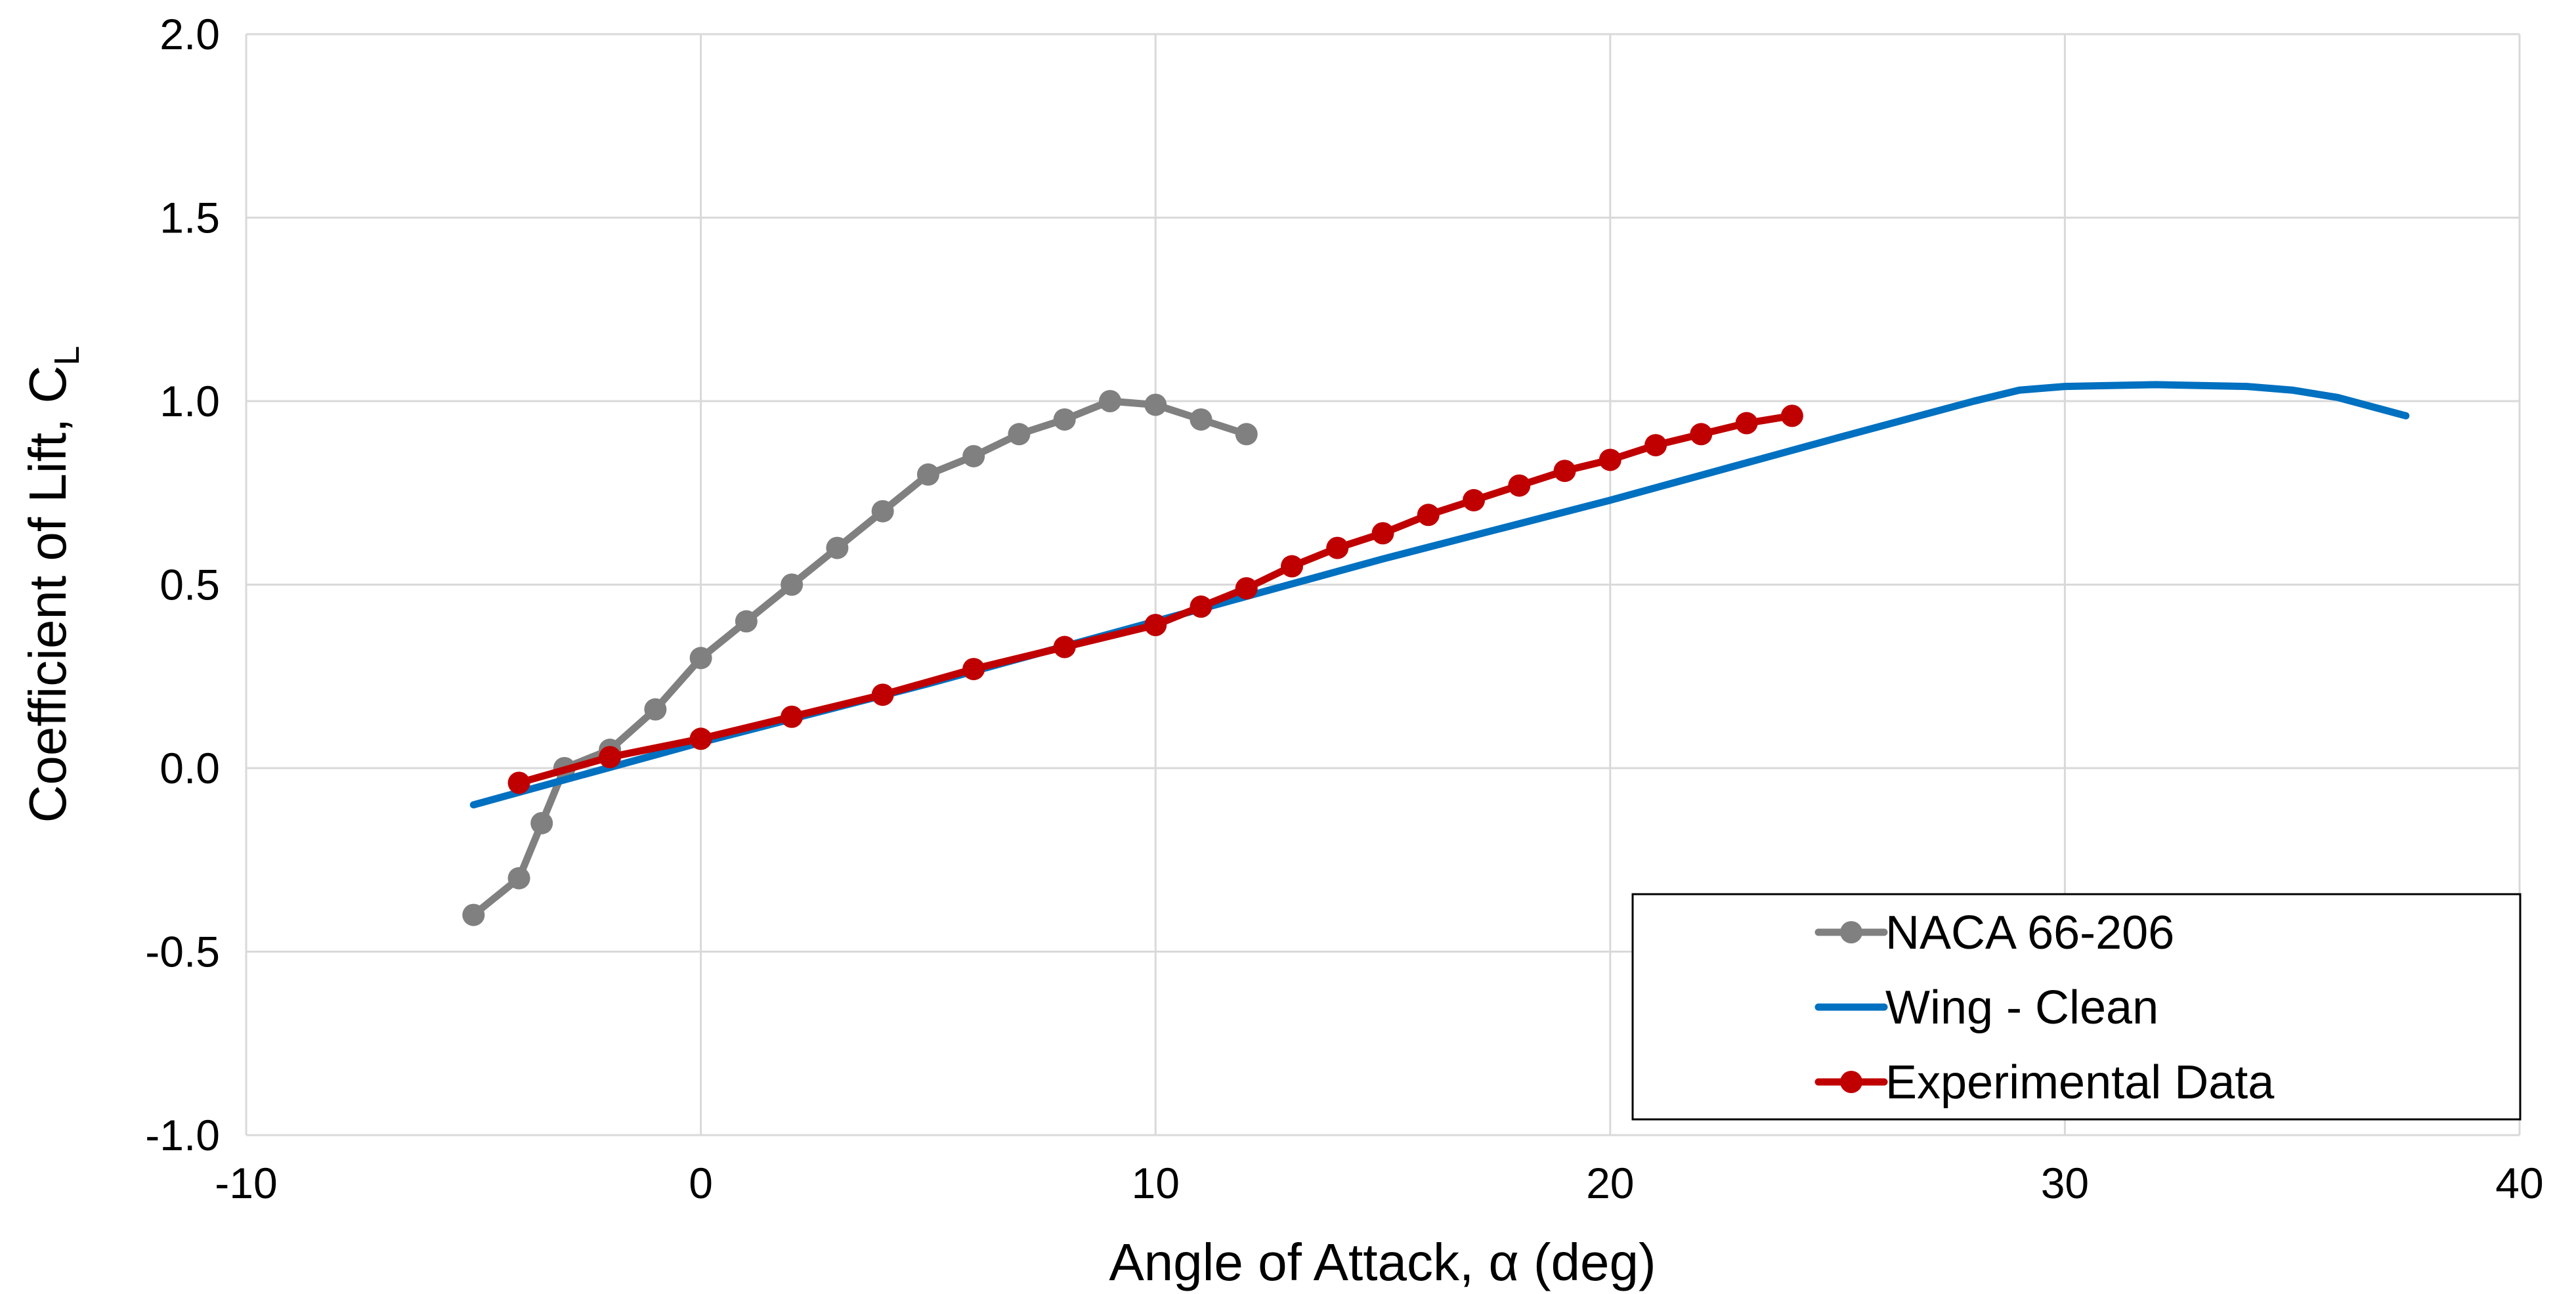 This screenshot has width=2576, height=1294. Describe the element at coordinates (701, 1183) in the screenshot. I see `x-tick-label: 0` at that location.